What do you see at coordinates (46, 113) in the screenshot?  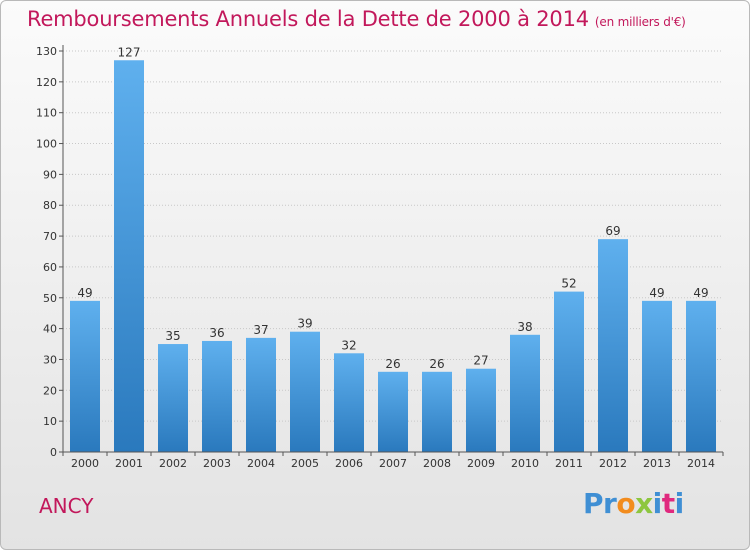 I see `y-tick-label: 110` at bounding box center [46, 113].